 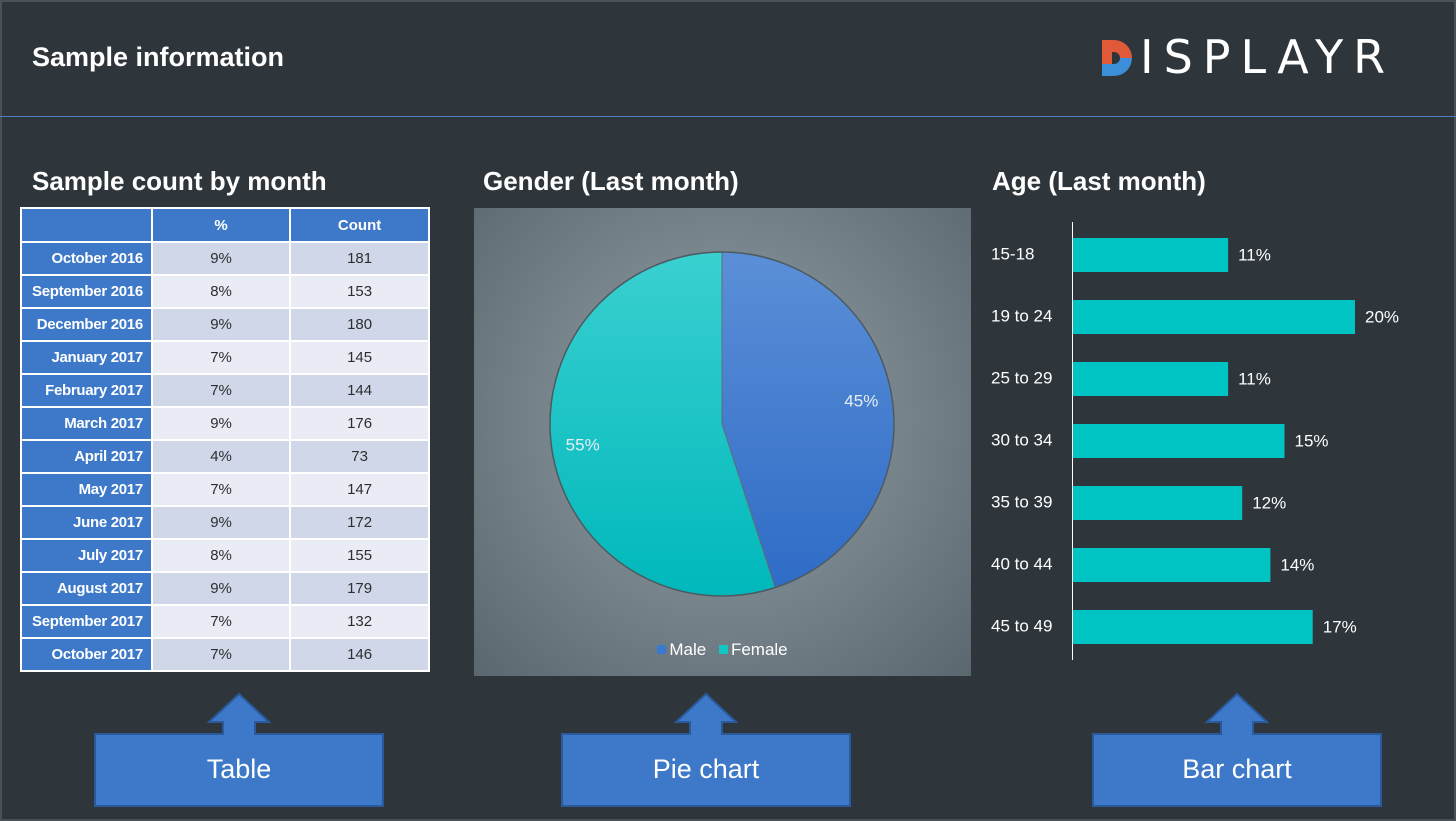 What do you see at coordinates (359, 456) in the screenshot?
I see `table-cell-count: 73` at bounding box center [359, 456].